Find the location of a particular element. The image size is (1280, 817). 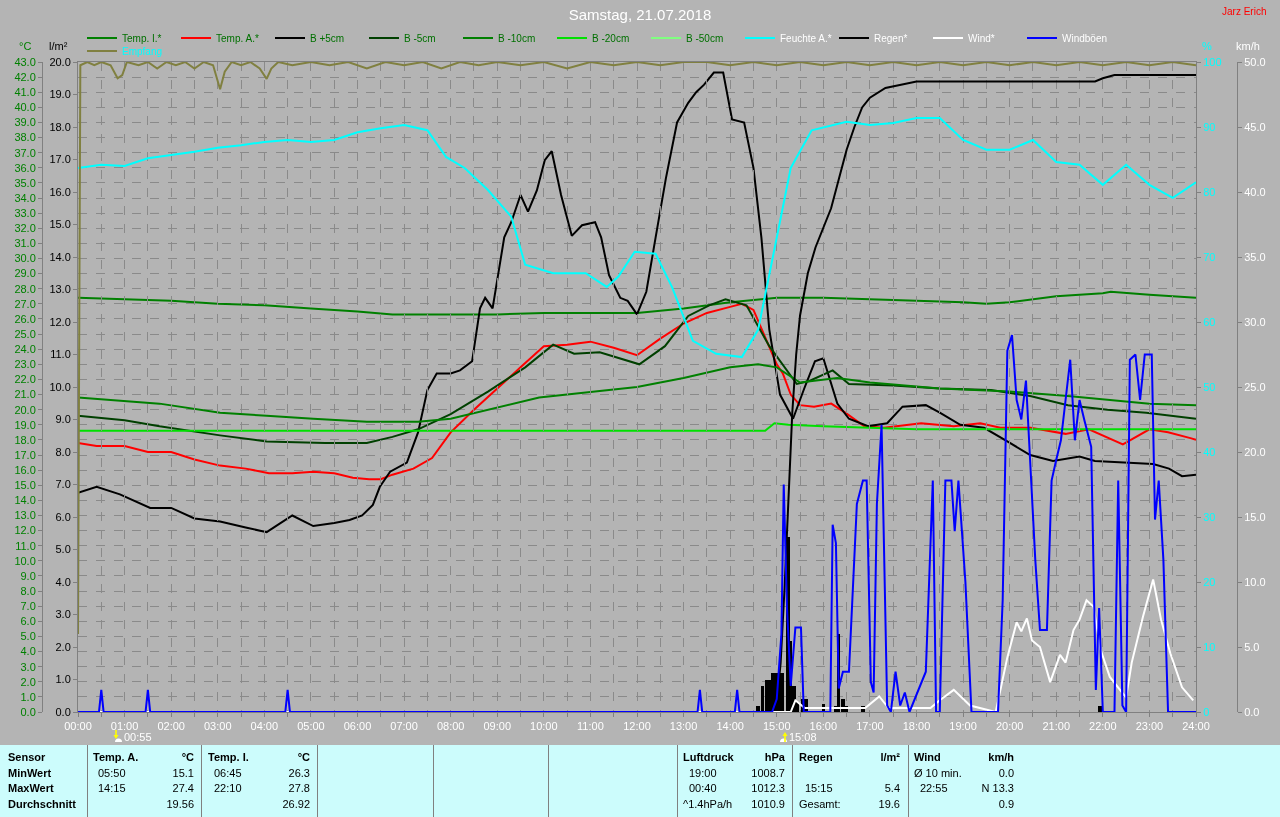

y-tick-label: 30.0 is located at coordinates (25, 258).